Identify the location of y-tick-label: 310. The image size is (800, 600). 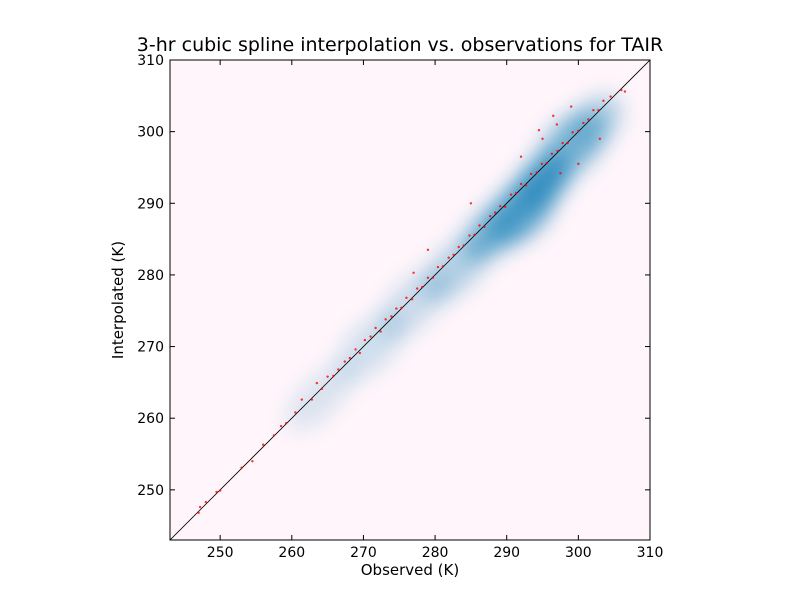
(150, 61).